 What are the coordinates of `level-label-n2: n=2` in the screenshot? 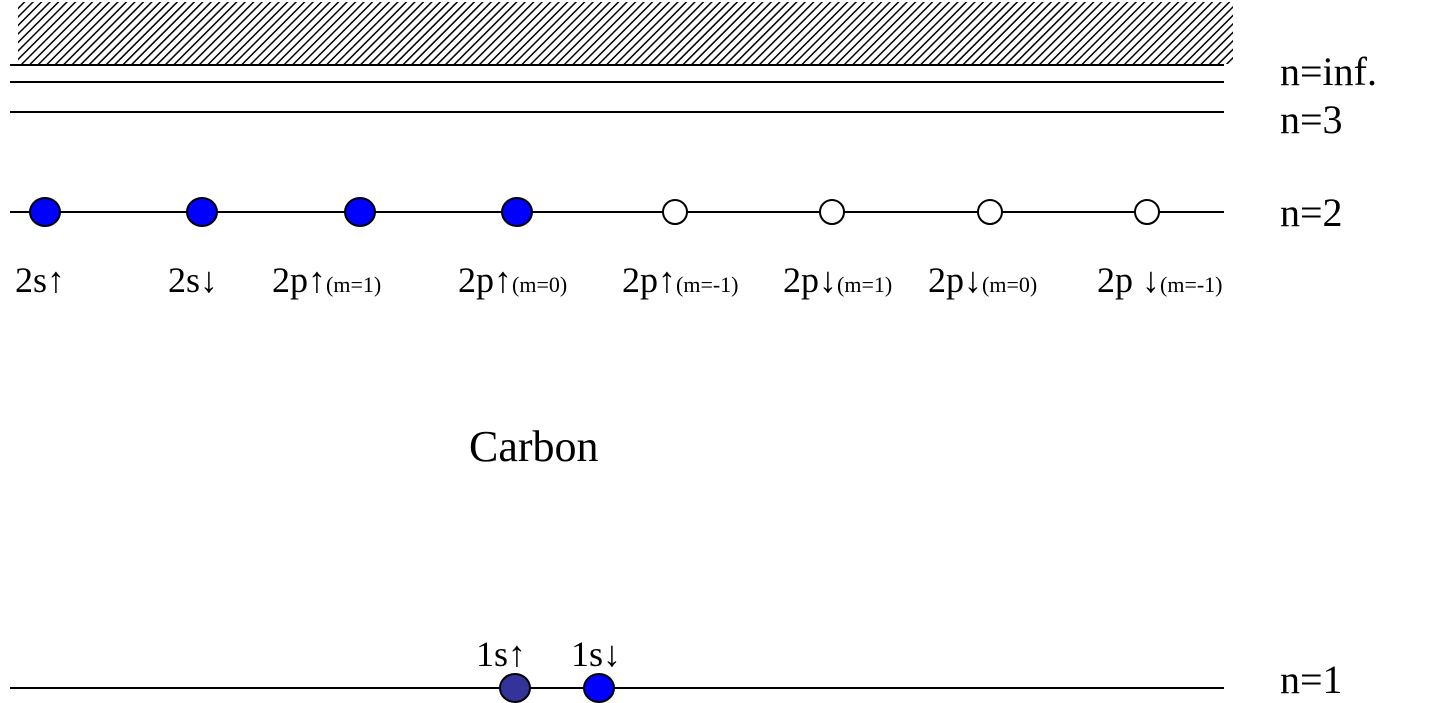 It's located at (1311, 212).